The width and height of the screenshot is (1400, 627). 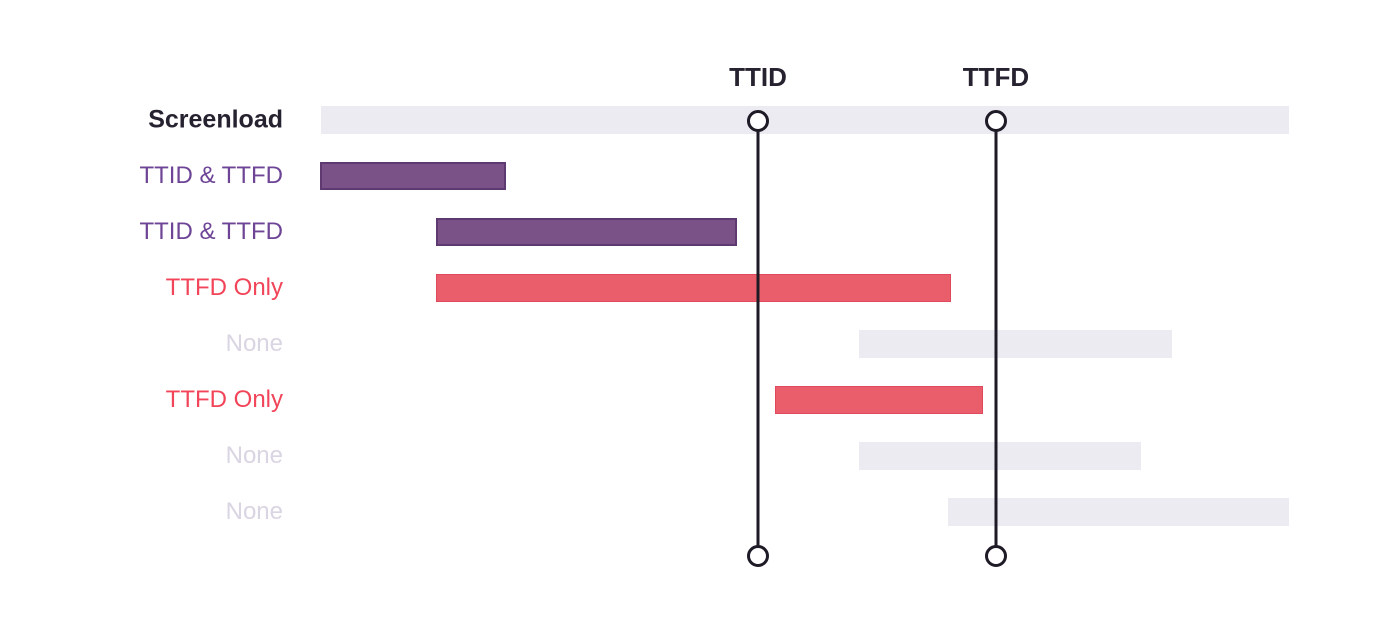 I want to click on marker-title: TTID, so click(x=758, y=77).